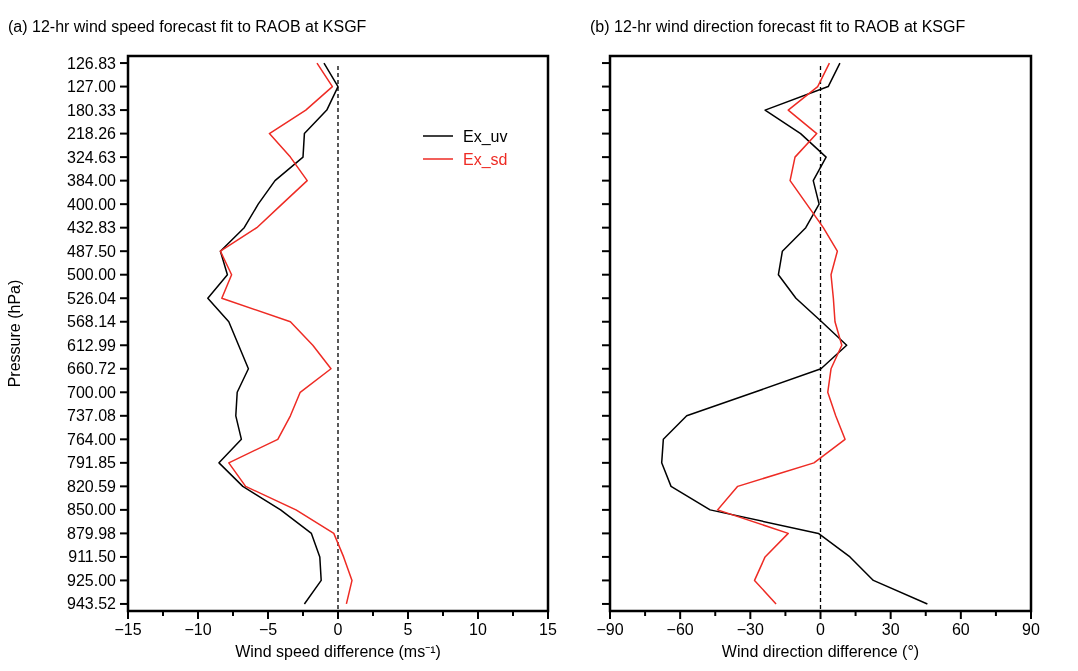 The image size is (1078, 671). Describe the element at coordinates (268, 629) in the screenshot. I see `x-tick-label: −5` at that location.